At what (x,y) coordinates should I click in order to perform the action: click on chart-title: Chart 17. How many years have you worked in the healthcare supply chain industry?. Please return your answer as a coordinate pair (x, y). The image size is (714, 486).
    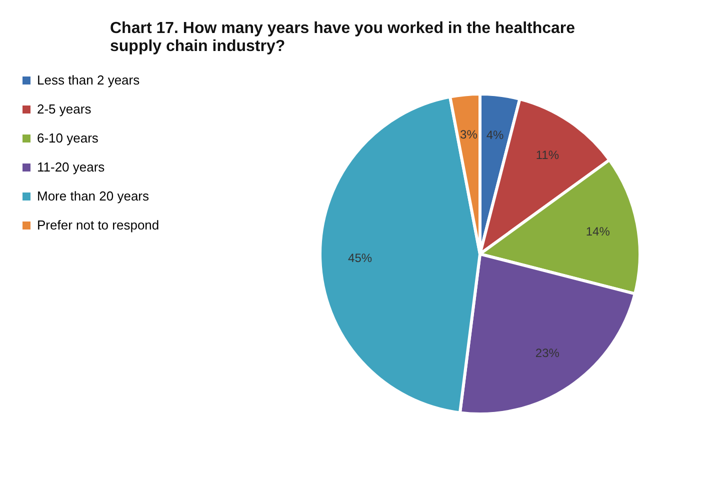
    Looking at the image, I should click on (343, 37).